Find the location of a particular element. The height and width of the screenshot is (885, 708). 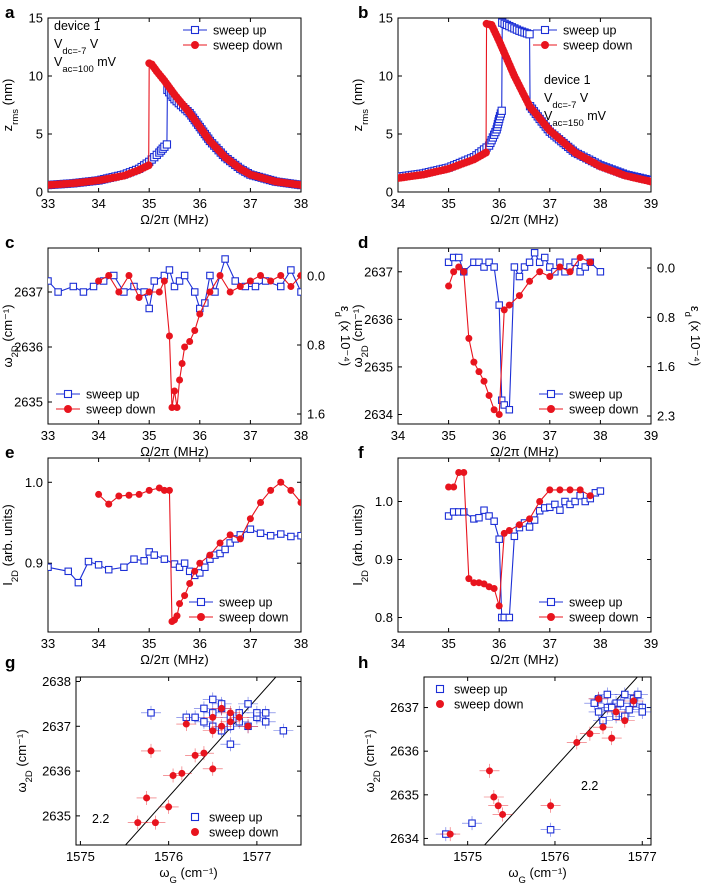

x-tick-label: 36 is located at coordinates (499, 643).